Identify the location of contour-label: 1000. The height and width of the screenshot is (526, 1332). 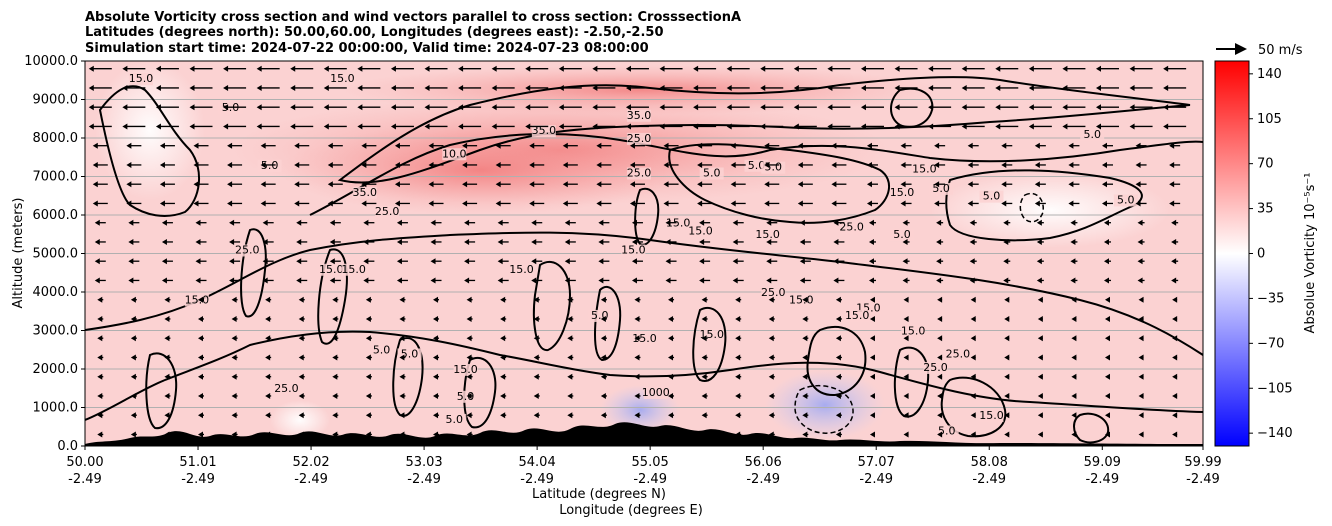
(656, 392).